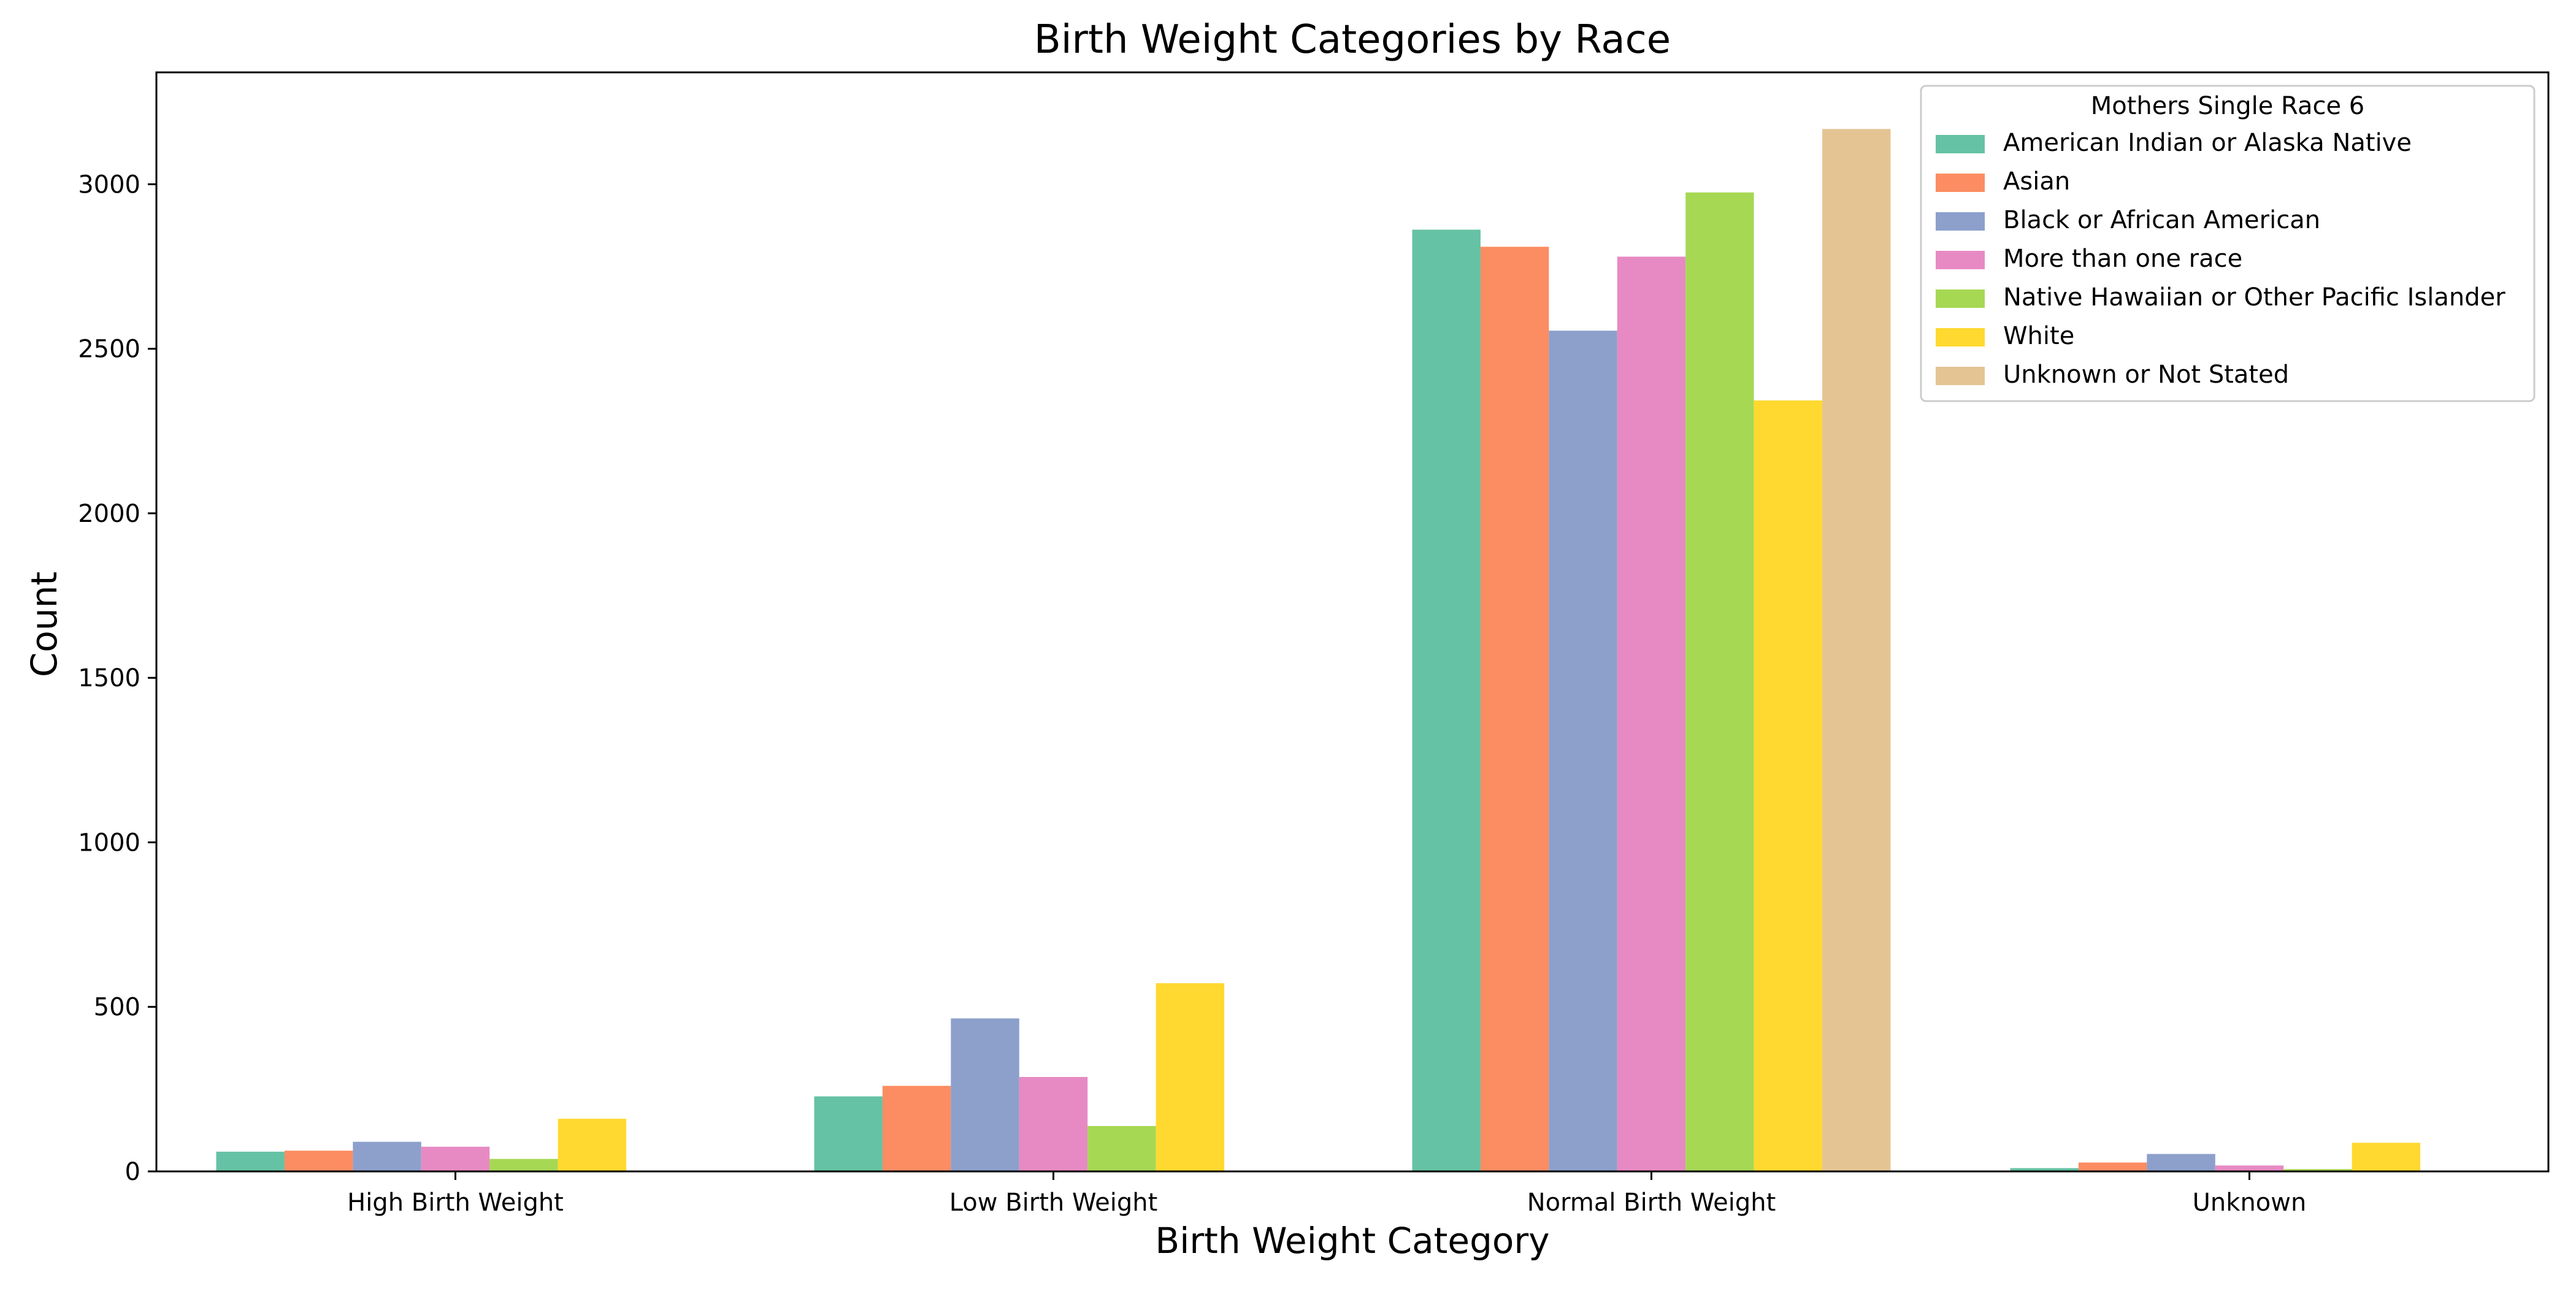  I want to click on legend-label-5: White, so click(2038, 336).